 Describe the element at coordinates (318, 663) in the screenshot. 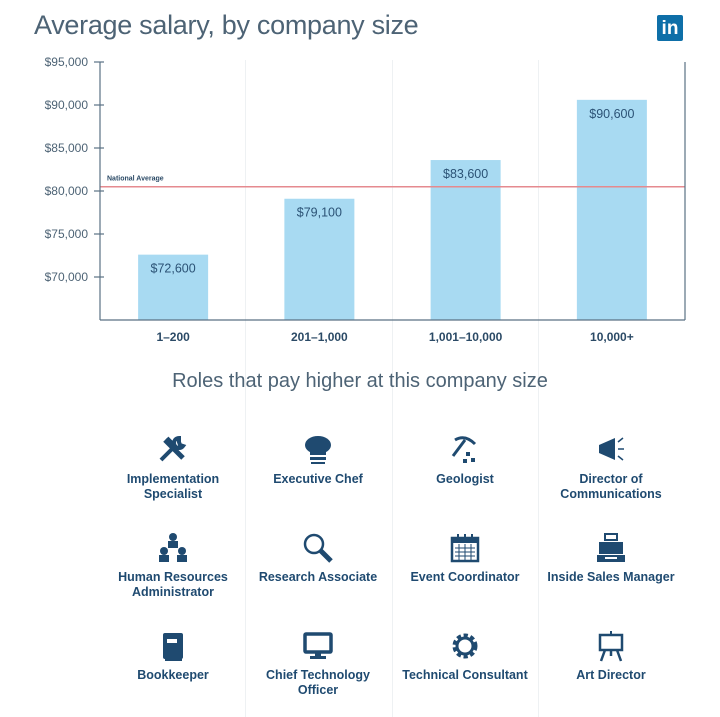

I see `role-item: Chief Technology Officer` at that location.